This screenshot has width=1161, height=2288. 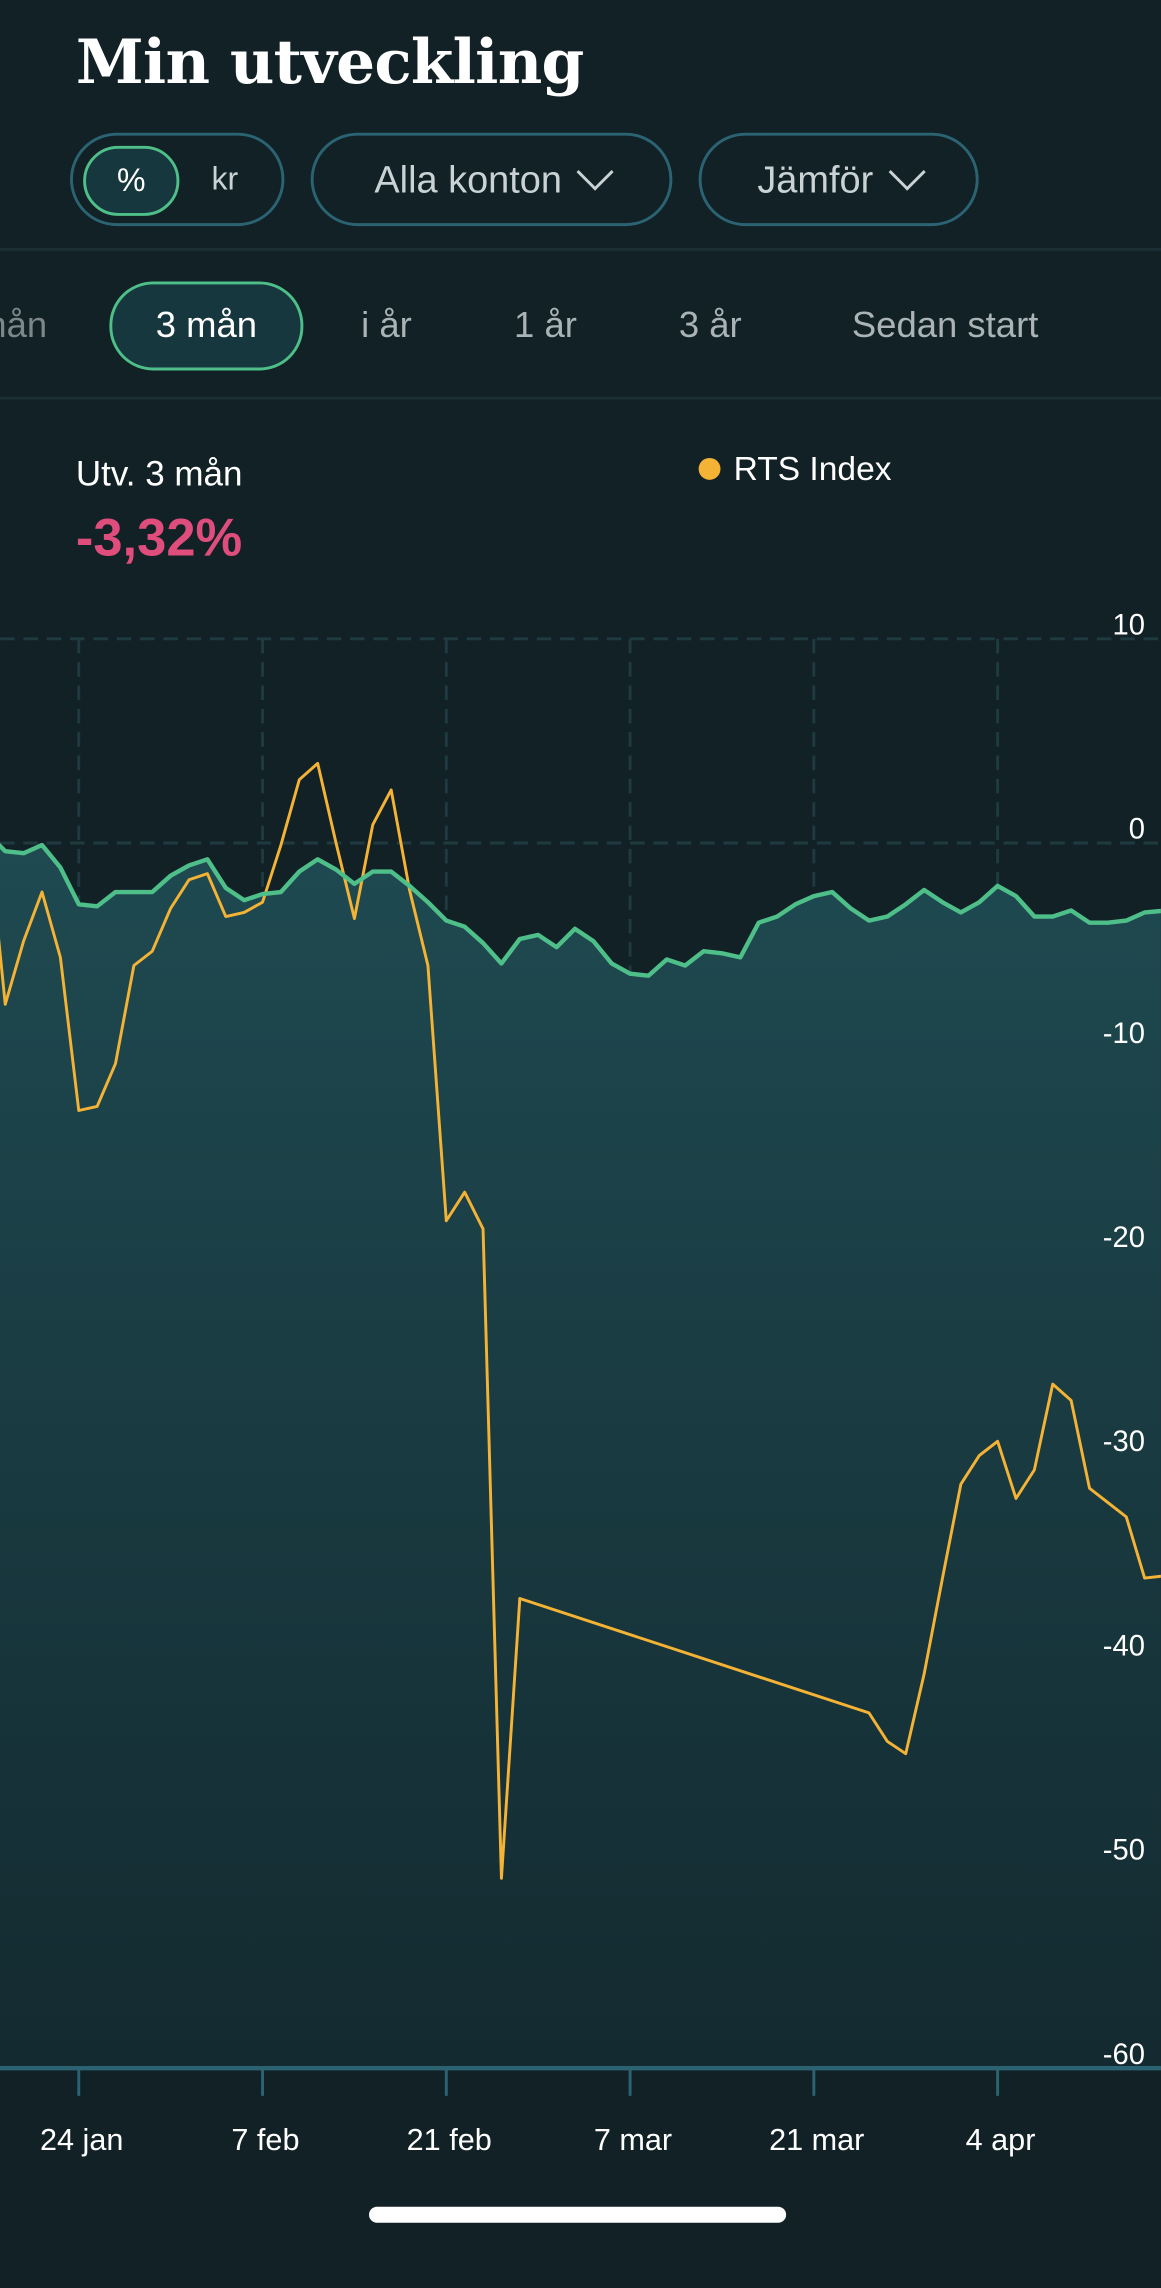 What do you see at coordinates (1124, 1646) in the screenshot?
I see `y-tick-label: -40` at bounding box center [1124, 1646].